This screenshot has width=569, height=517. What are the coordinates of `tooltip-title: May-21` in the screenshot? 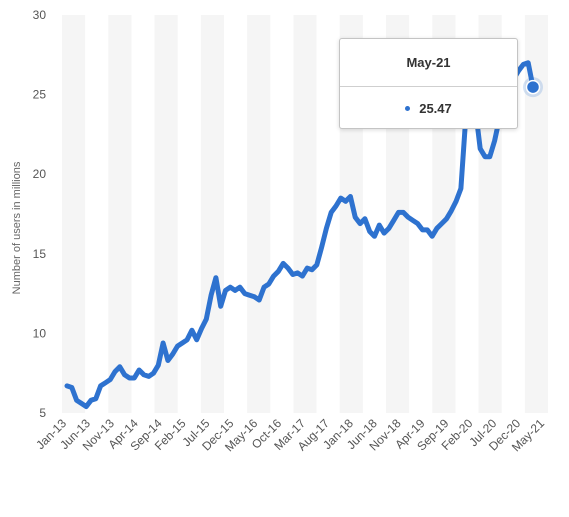 It's located at (428, 63).